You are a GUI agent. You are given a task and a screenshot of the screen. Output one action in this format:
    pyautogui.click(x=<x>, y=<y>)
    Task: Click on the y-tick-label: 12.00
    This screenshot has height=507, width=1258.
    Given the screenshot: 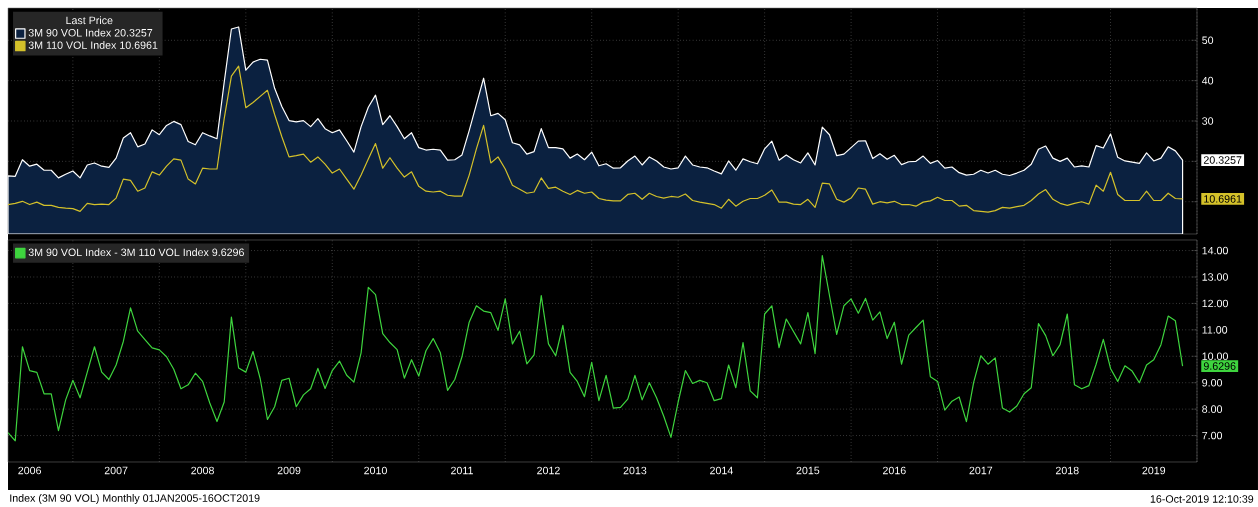 What is the action you would take?
    pyautogui.click(x=1215, y=303)
    